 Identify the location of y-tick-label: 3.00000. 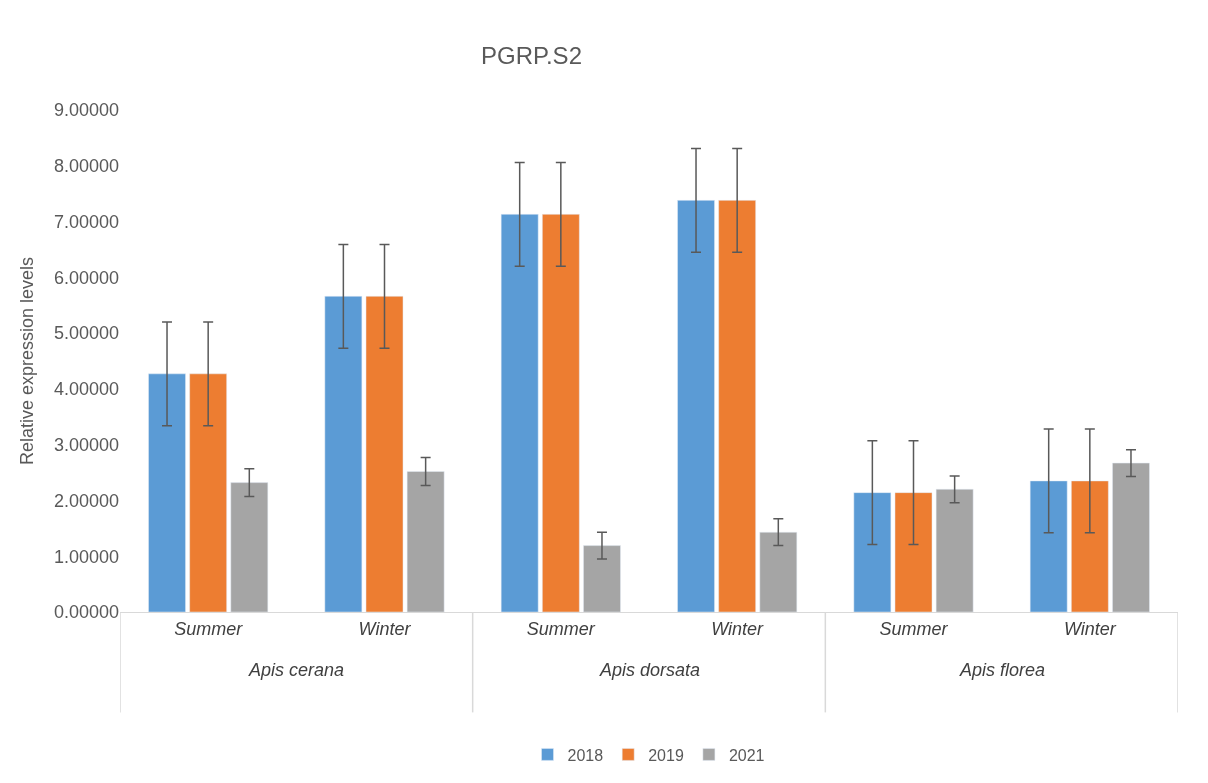
(86, 444).